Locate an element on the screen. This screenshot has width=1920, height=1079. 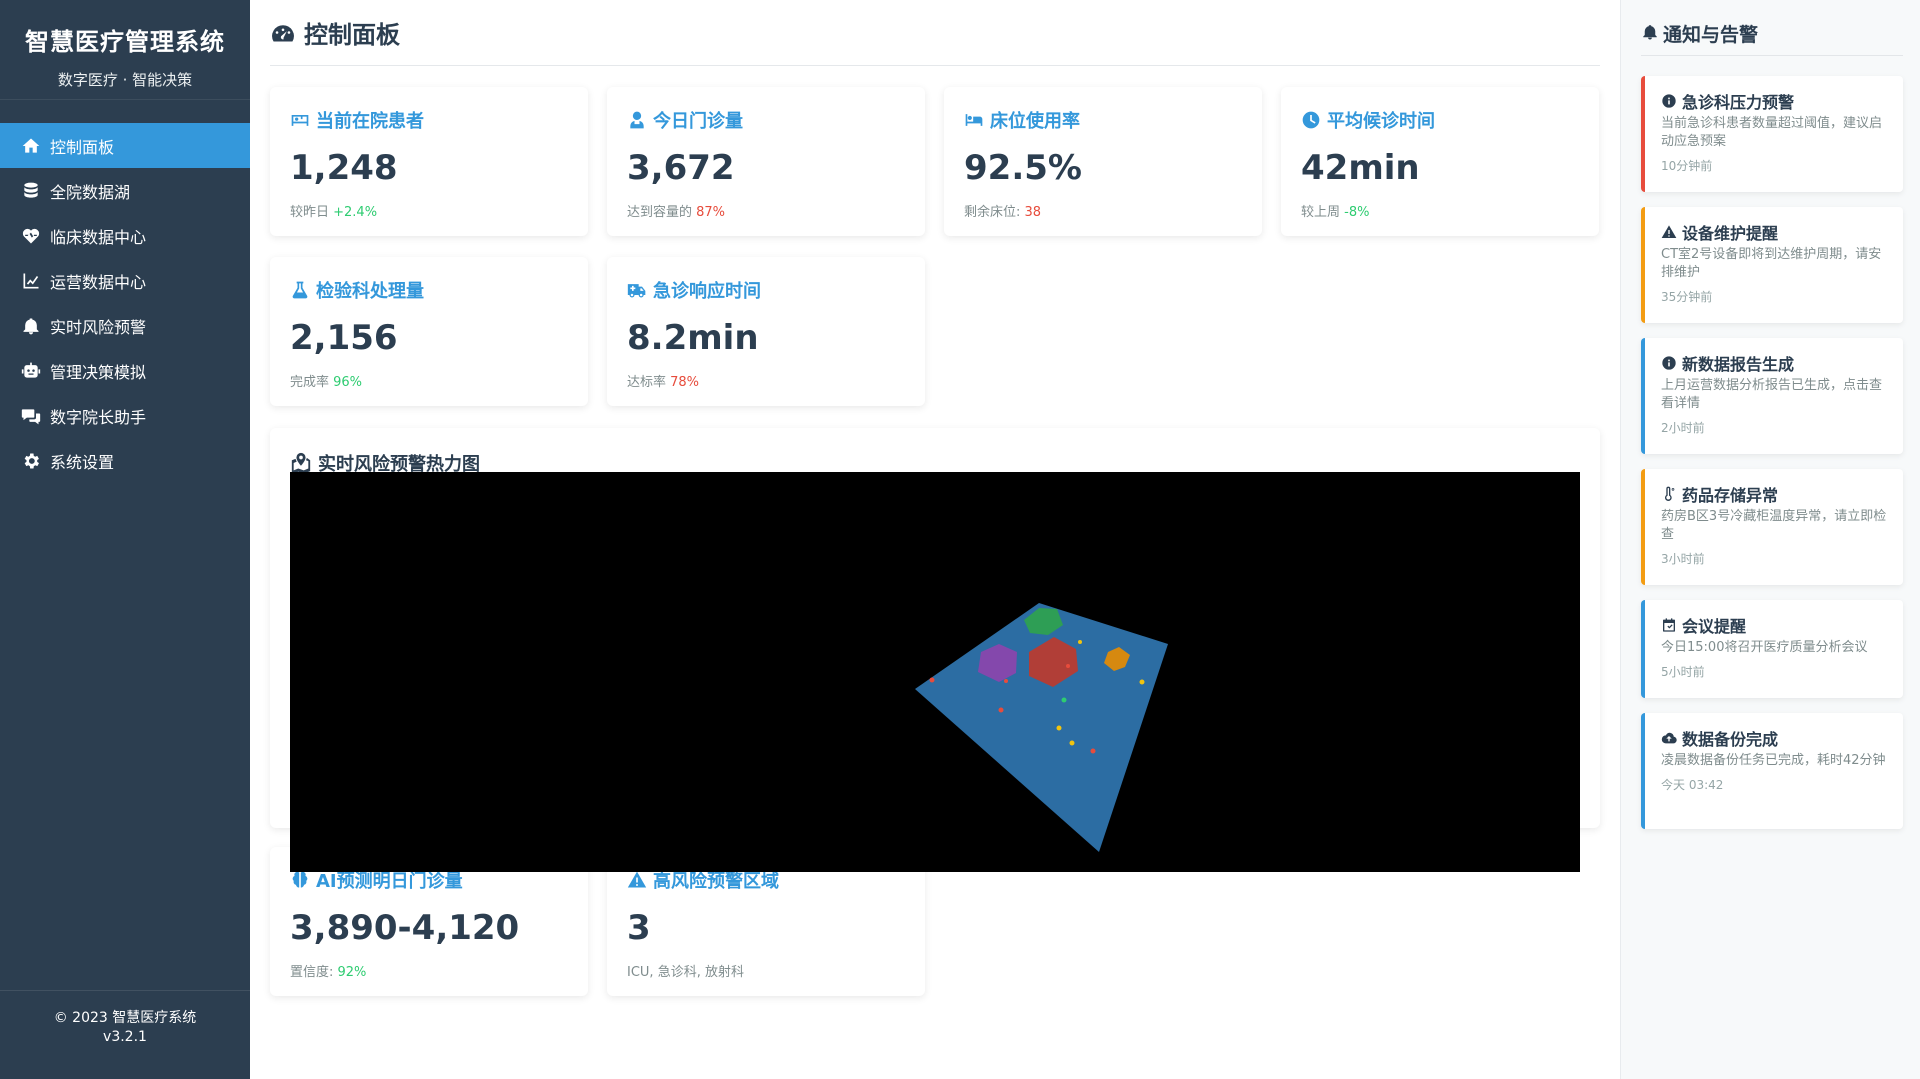
stat-card-inpatients: 当前在院患者 1,248 较昨日 +2.4% is located at coordinates (429, 161).